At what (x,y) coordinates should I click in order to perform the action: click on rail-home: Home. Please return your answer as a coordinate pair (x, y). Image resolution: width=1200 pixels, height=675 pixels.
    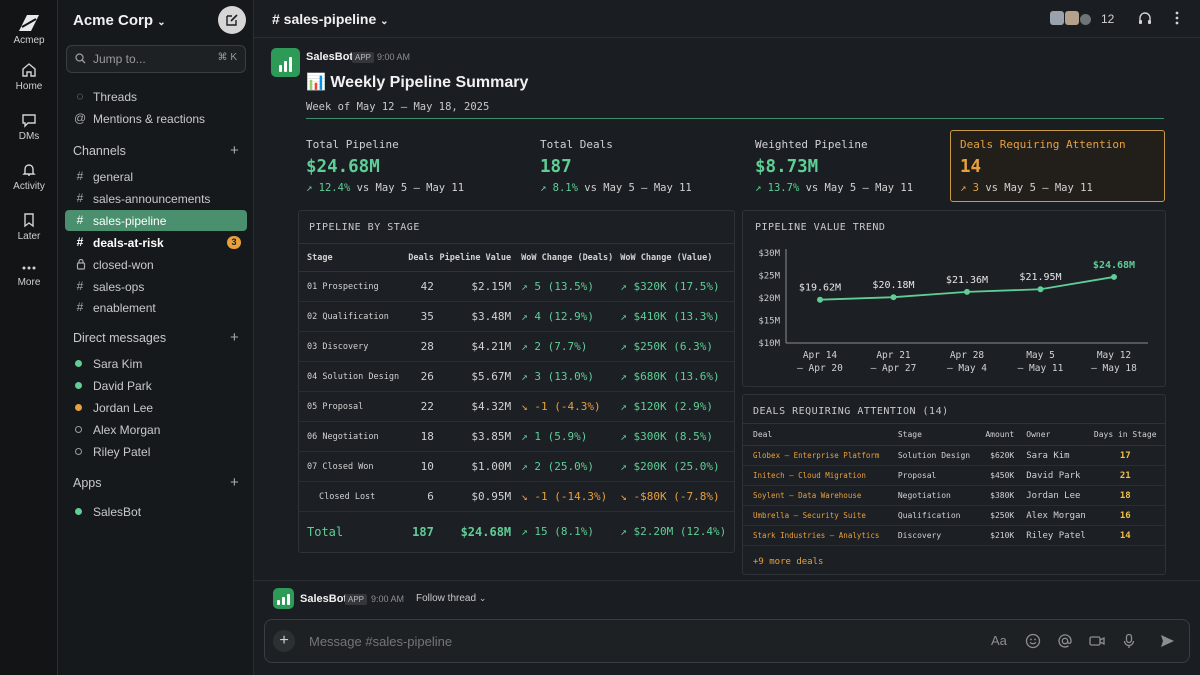
    Looking at the image, I should click on (29, 77).